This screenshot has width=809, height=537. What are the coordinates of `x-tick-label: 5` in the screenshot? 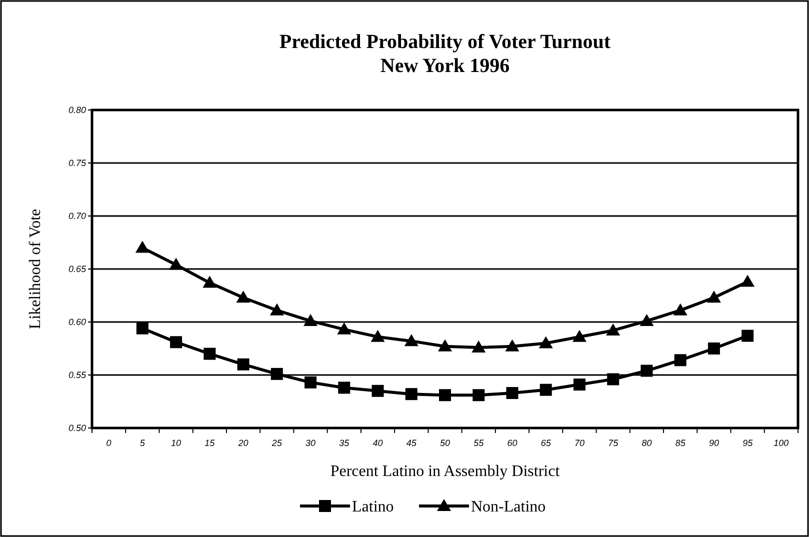 It's located at (143, 443).